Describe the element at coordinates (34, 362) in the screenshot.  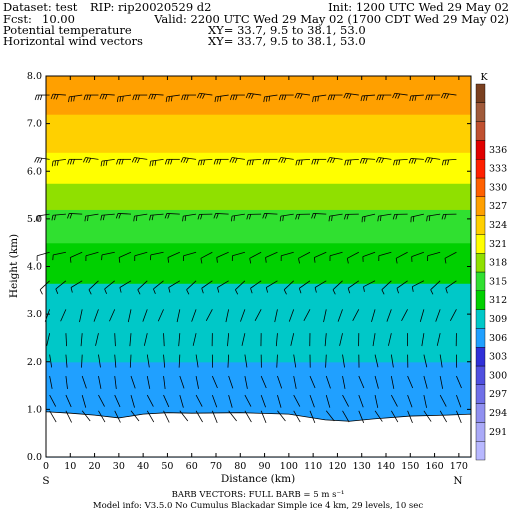
I see `y-tick-label: 2.0` at that location.